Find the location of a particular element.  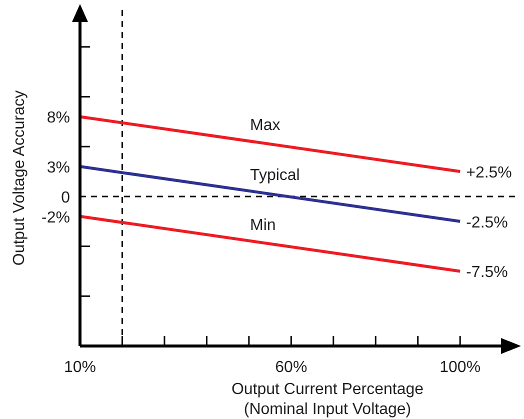

series-label: Typical is located at coordinates (275, 175).